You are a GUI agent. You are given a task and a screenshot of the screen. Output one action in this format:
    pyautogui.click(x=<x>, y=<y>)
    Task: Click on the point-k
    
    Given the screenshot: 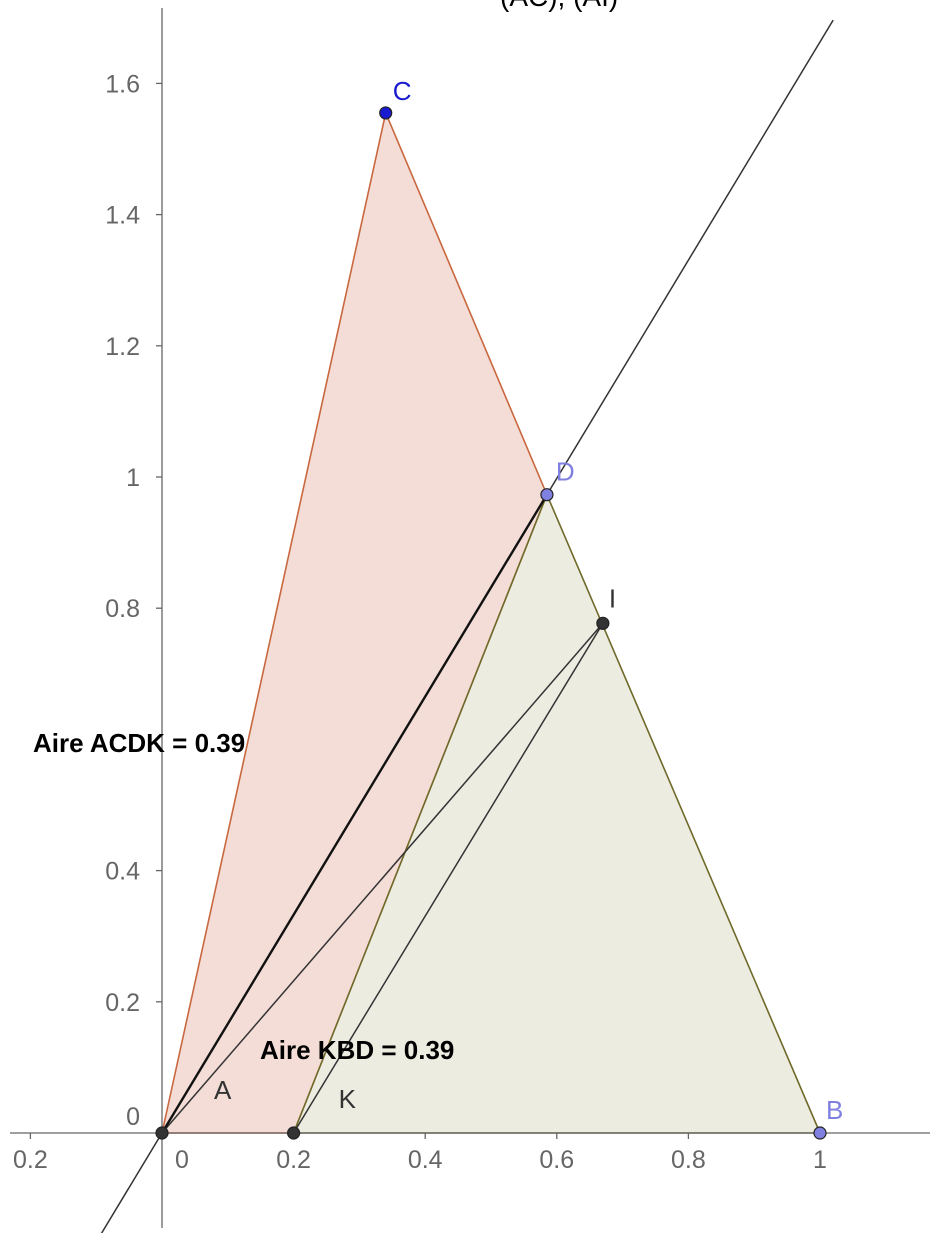 What is the action you would take?
    pyautogui.click(x=294, y=1133)
    